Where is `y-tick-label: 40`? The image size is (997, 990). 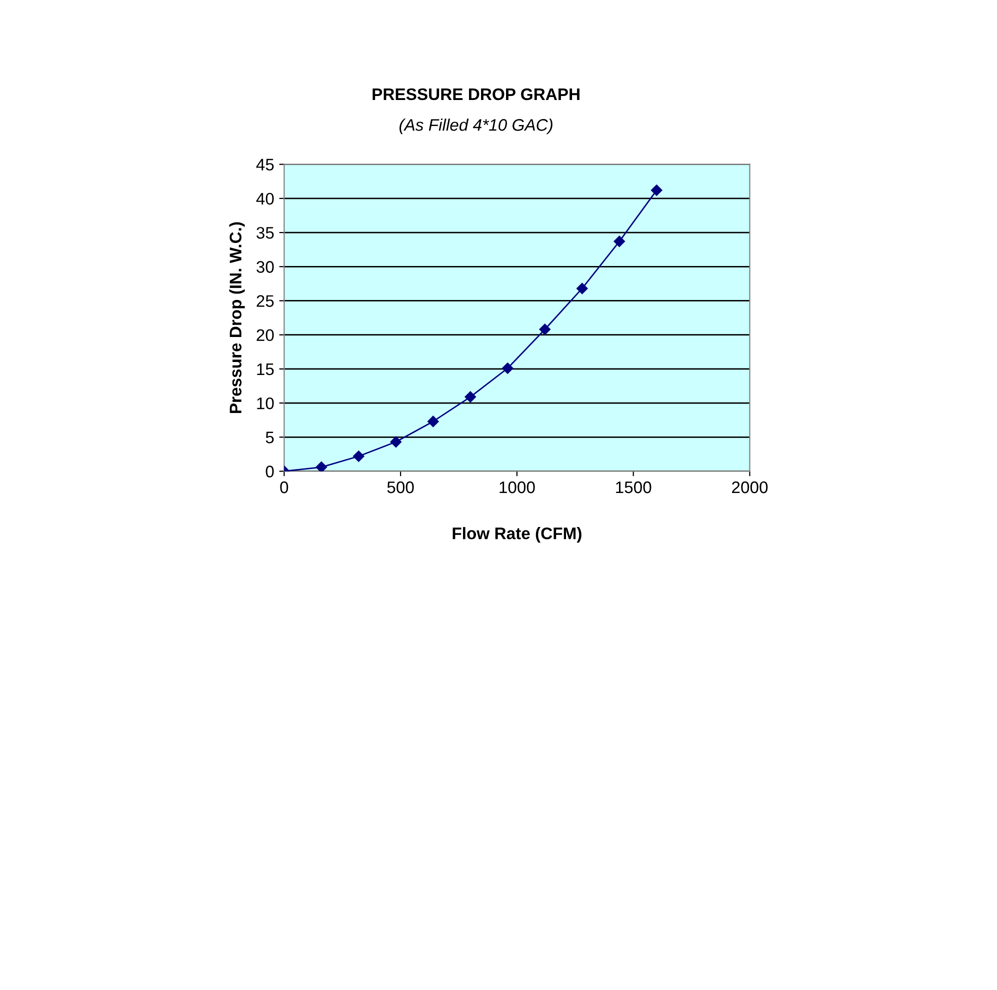 y-tick-label: 40 is located at coordinates (265, 198).